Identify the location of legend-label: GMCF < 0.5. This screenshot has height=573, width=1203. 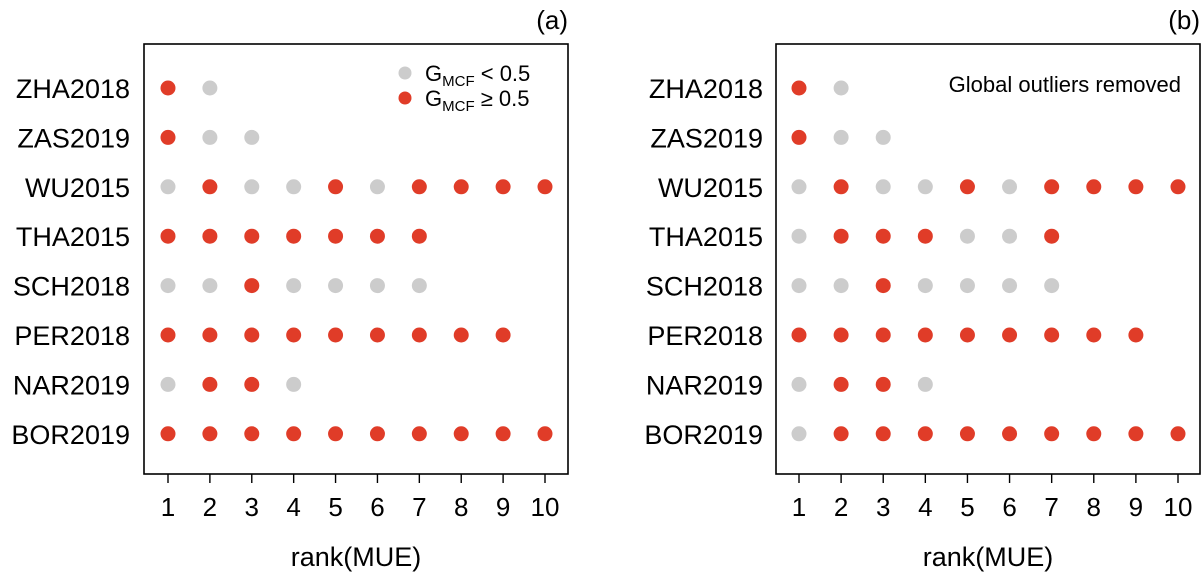
(477, 75).